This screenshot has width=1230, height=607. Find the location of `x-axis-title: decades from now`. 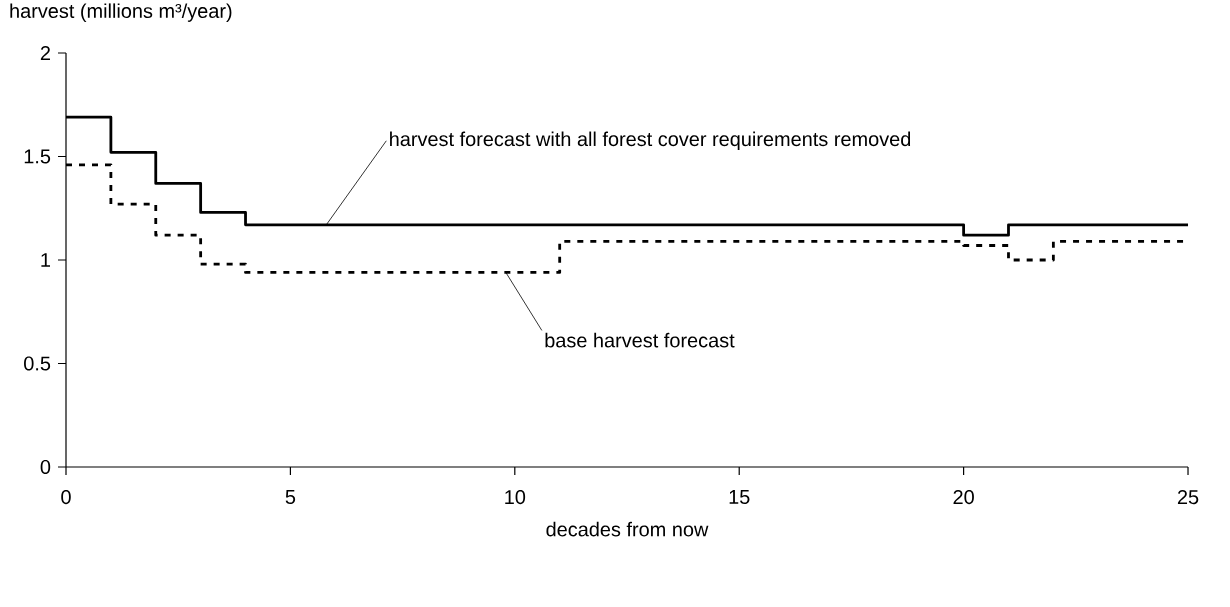

x-axis-title: decades from now is located at coordinates (627, 529).